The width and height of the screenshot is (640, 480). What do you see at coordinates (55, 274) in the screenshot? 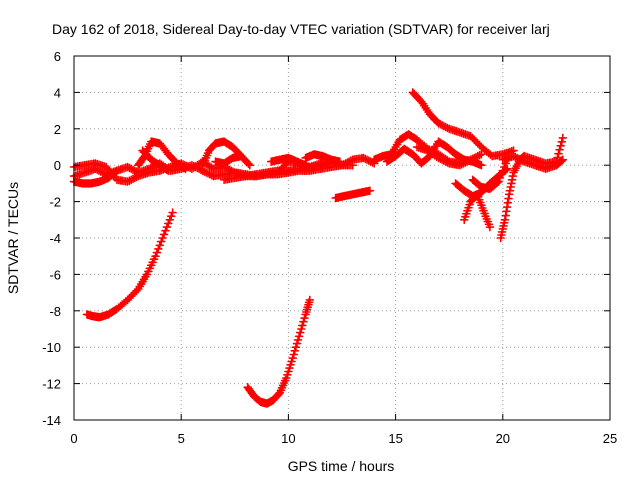
I see `y-tick-label: -6` at bounding box center [55, 274].